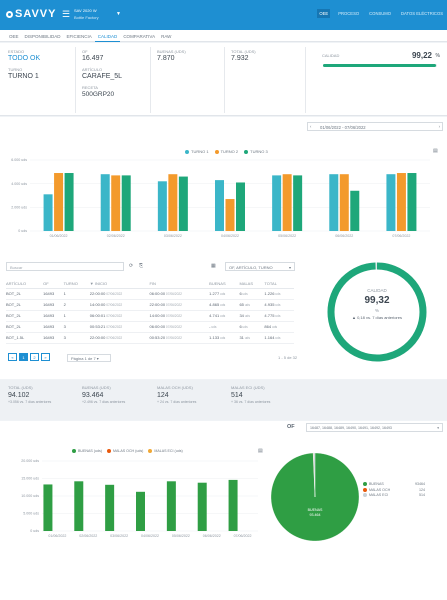 This screenshot has width=447, height=600. I want to click on legend-item: TURNO 3, so click(256, 151).